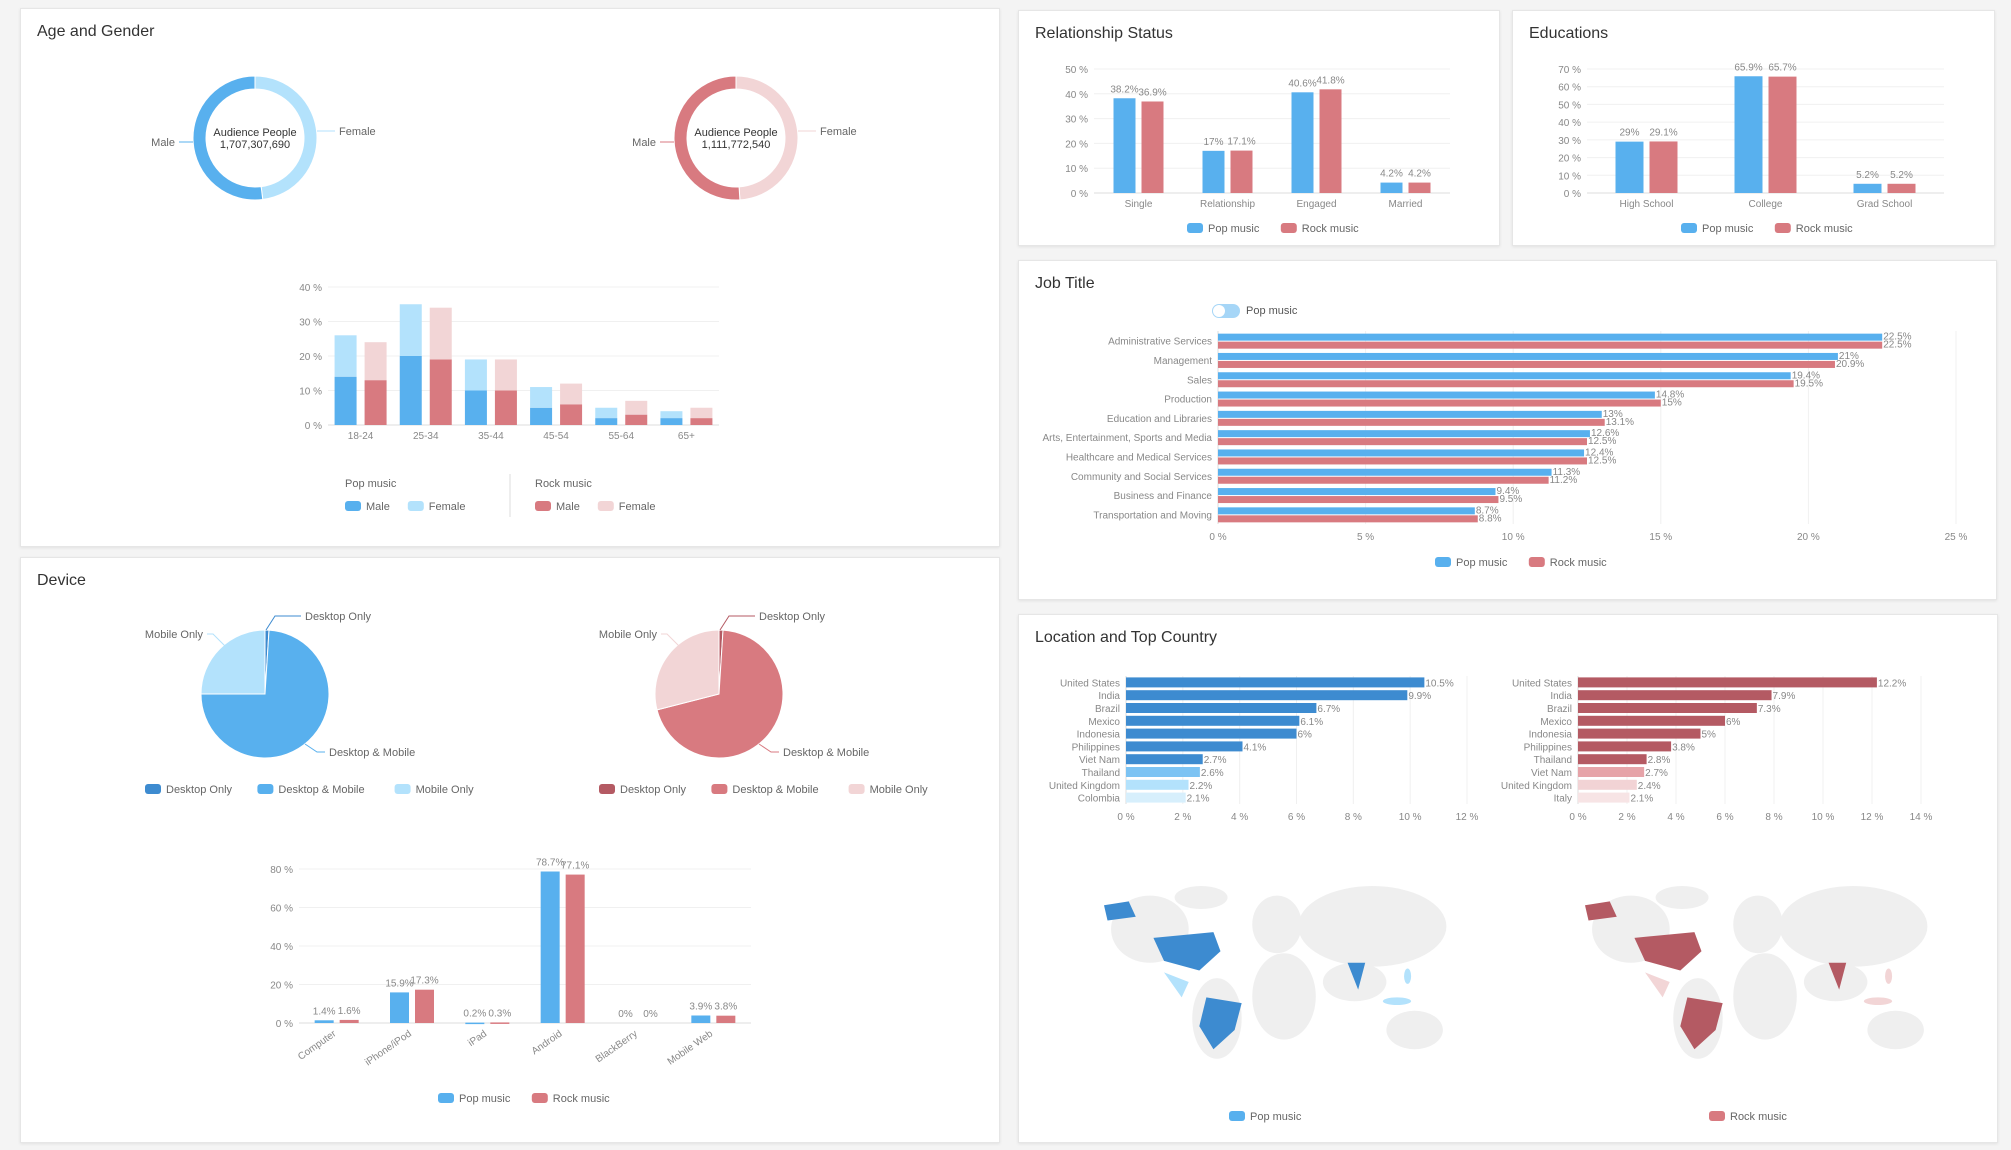 This screenshot has width=2011, height=1150. Describe the element at coordinates (1808, 537) in the screenshot. I see `x-tick-label: 20 %` at that location.